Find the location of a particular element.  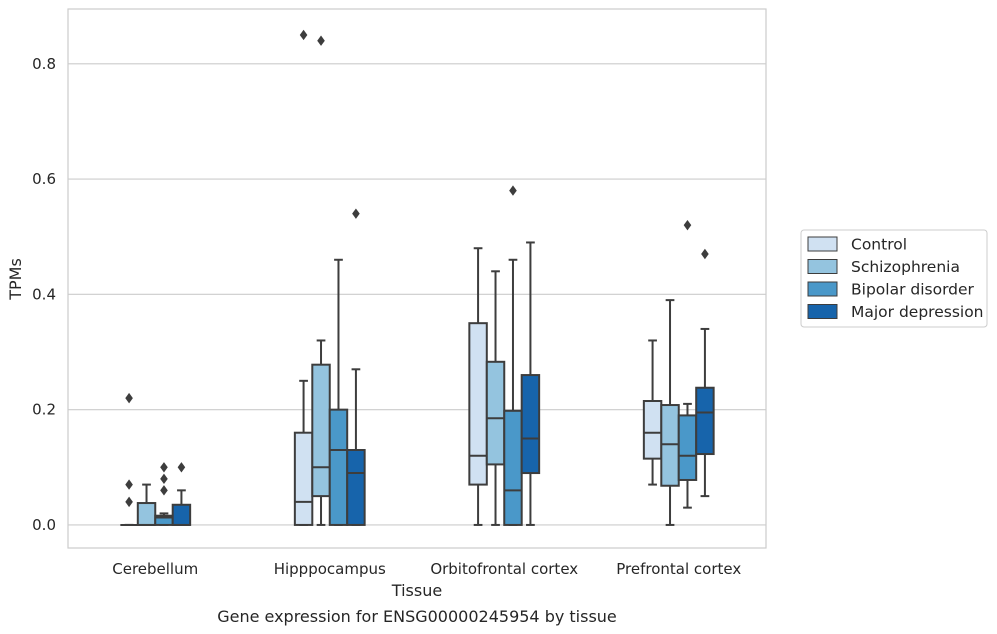

x-tick-label: Orbitofrontal cortex is located at coordinates (504, 569).